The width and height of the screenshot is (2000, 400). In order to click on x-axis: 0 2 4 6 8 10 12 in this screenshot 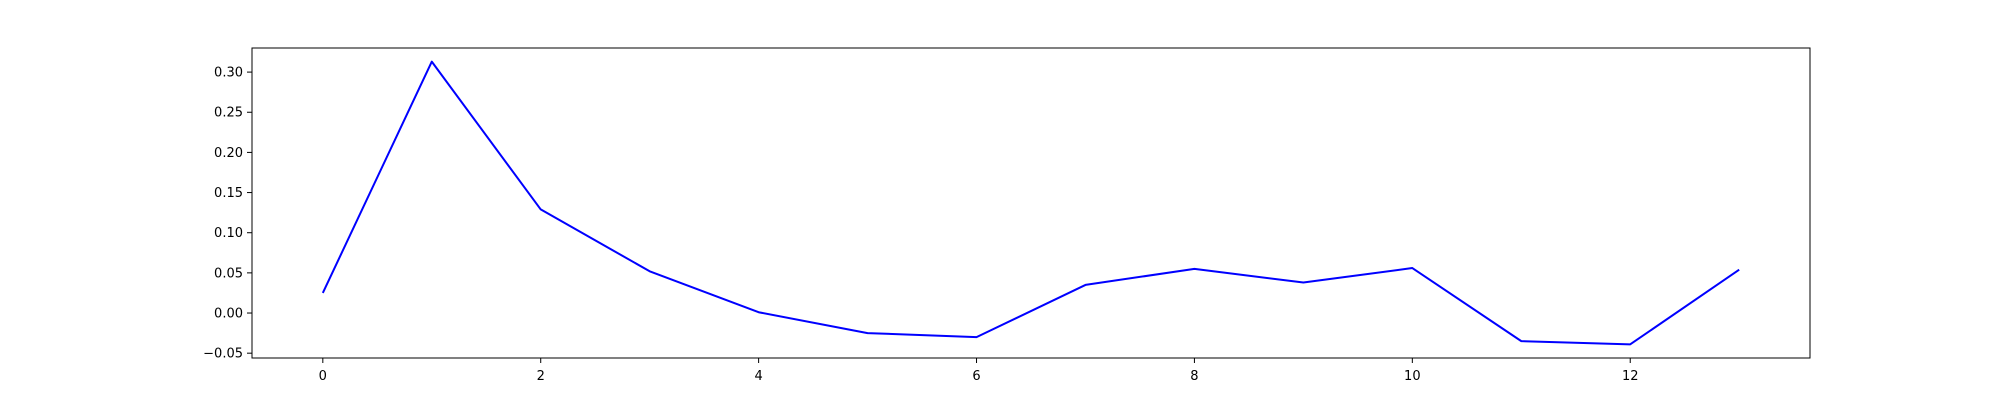, I will do `click(979, 371)`.